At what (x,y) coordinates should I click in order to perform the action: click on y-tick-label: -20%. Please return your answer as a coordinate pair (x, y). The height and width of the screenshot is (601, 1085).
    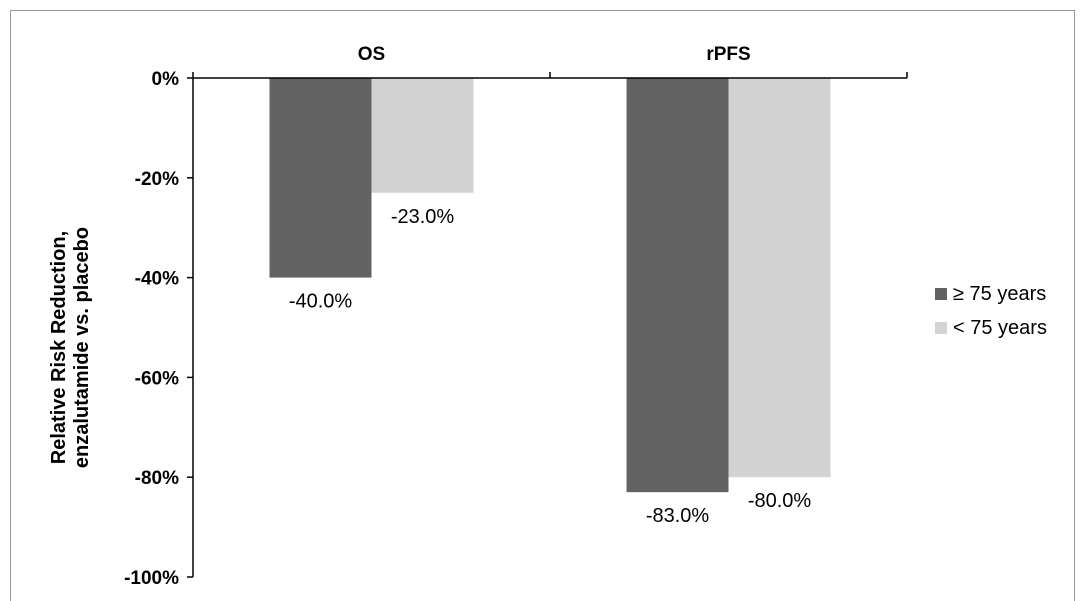
    Looking at the image, I should click on (157, 179).